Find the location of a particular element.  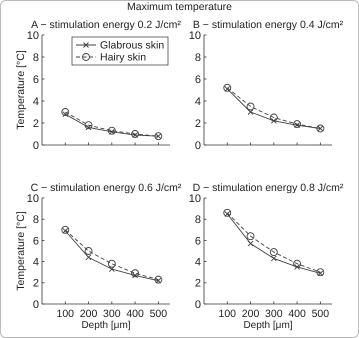

legend-label: Hairy skin is located at coordinates (123, 58).